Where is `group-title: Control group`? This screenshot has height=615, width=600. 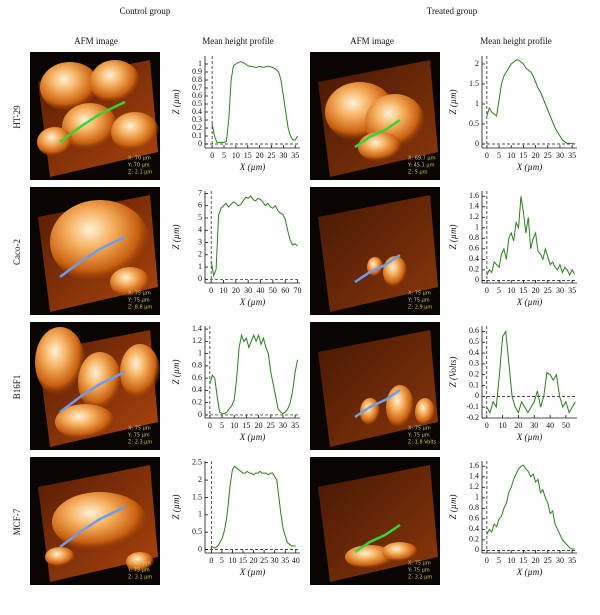 group-title: Control group is located at coordinates (145, 11).